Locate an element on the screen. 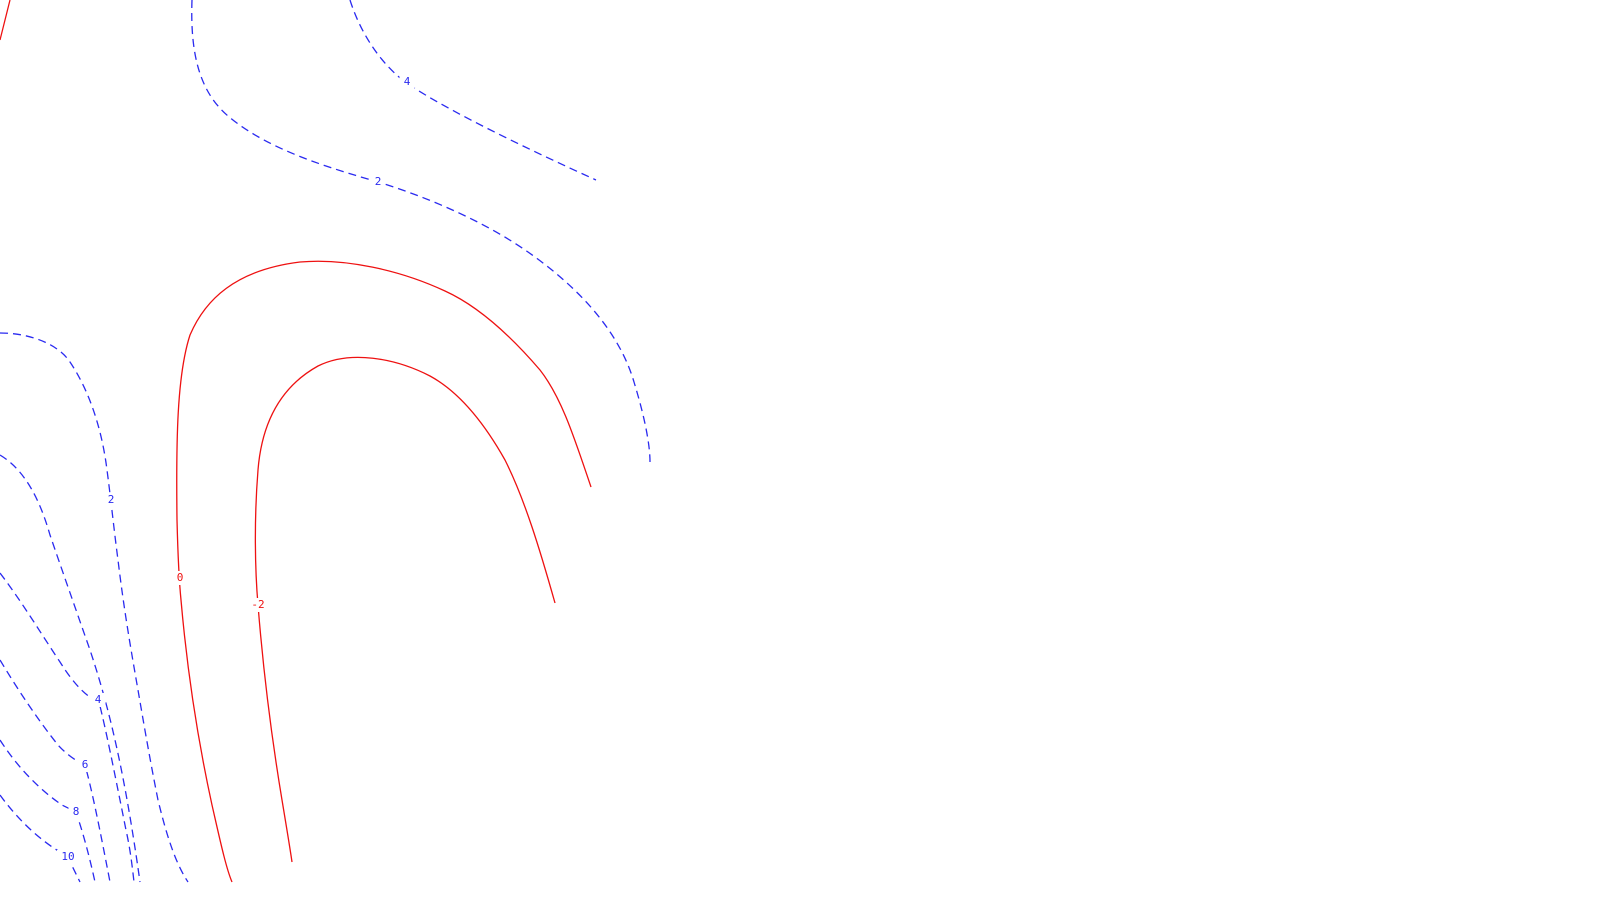  contour-8-left-label-bg is located at coordinates (76, 812).